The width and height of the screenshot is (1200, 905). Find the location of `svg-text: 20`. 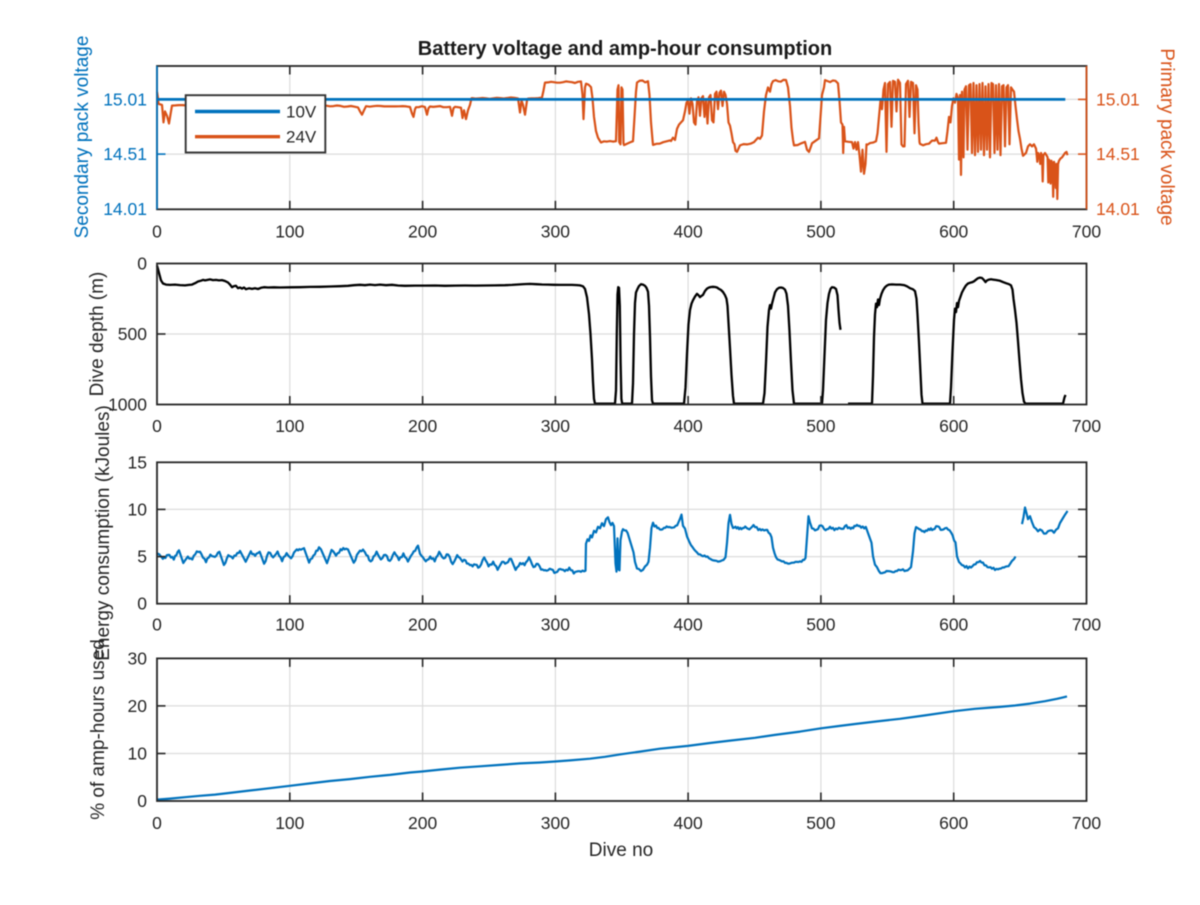

svg-text: 20 is located at coordinates (138, 706).